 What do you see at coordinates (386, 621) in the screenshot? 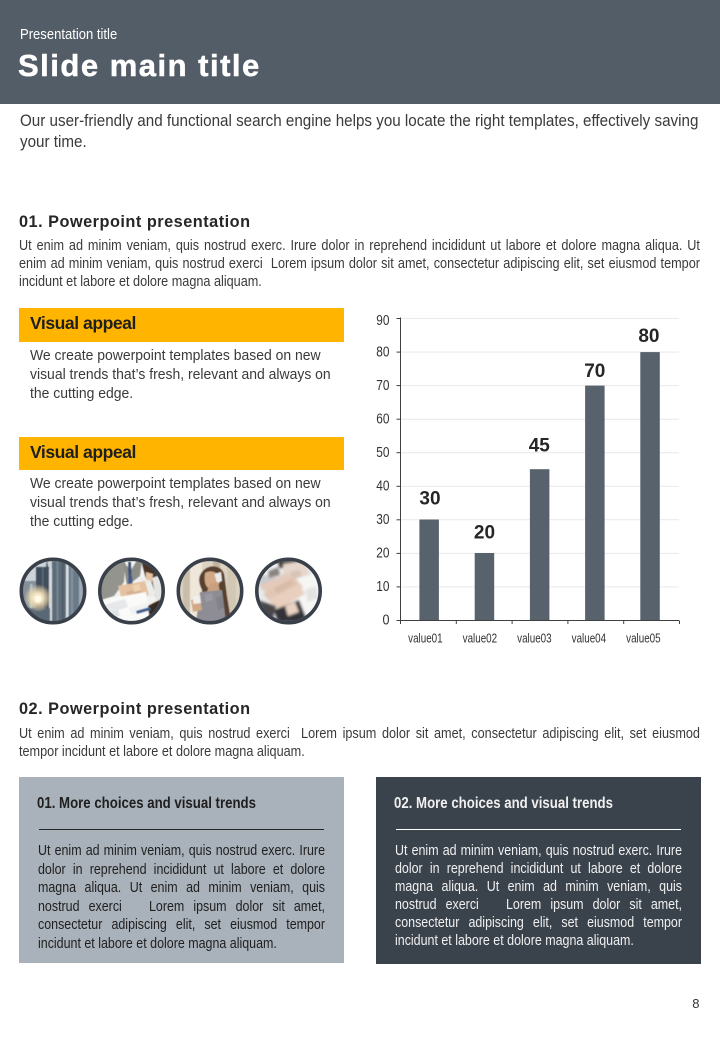
I see `svg-text: 0` at bounding box center [386, 621].